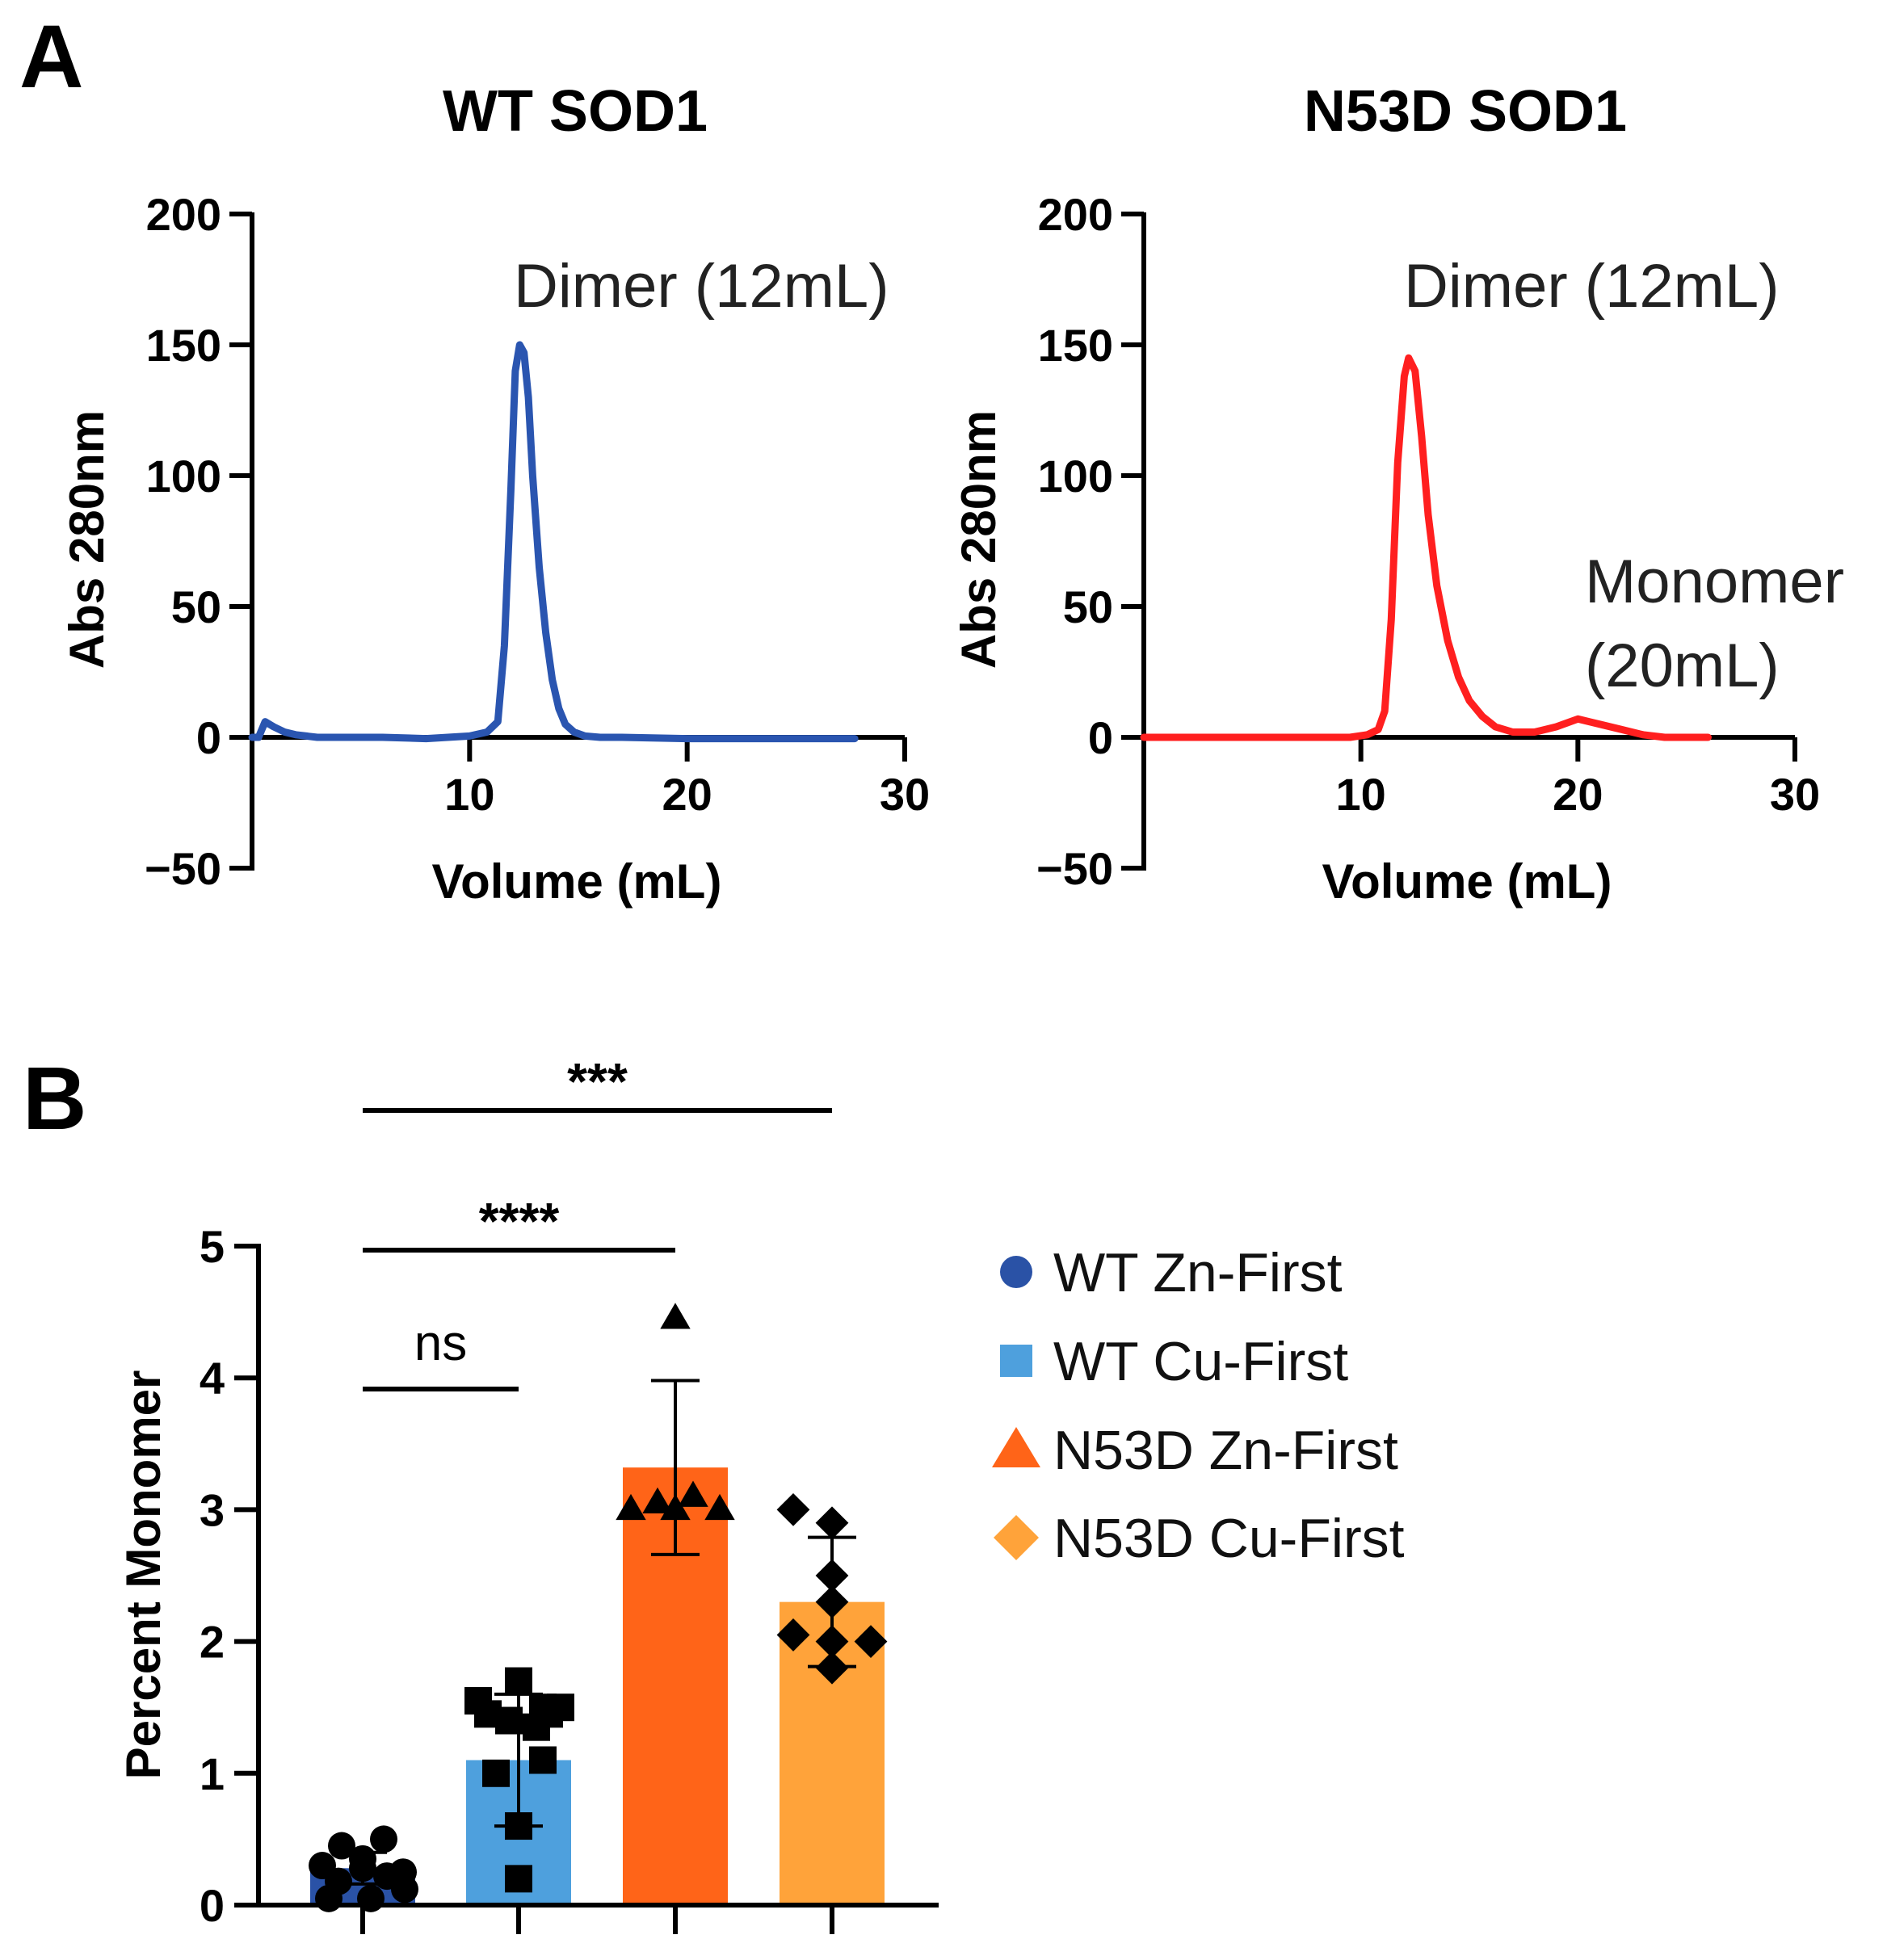 Image resolution: width=1887 pixels, height=1960 pixels. Describe the element at coordinates (212, 1246) in the screenshot. I see `chart3-y-tick-label: 5` at that location.